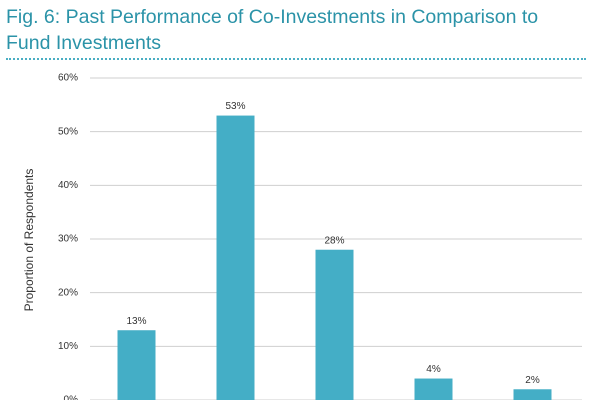  I want to click on y-tick-label: 60%, so click(68, 78).